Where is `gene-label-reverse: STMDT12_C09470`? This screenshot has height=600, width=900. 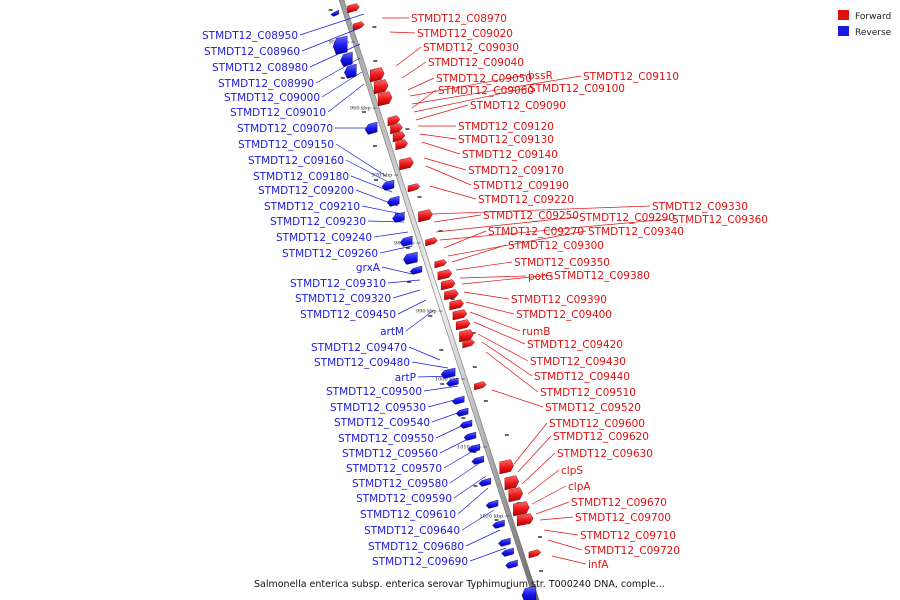 gene-label-reverse: STMDT12_C09470 is located at coordinates (359, 348).